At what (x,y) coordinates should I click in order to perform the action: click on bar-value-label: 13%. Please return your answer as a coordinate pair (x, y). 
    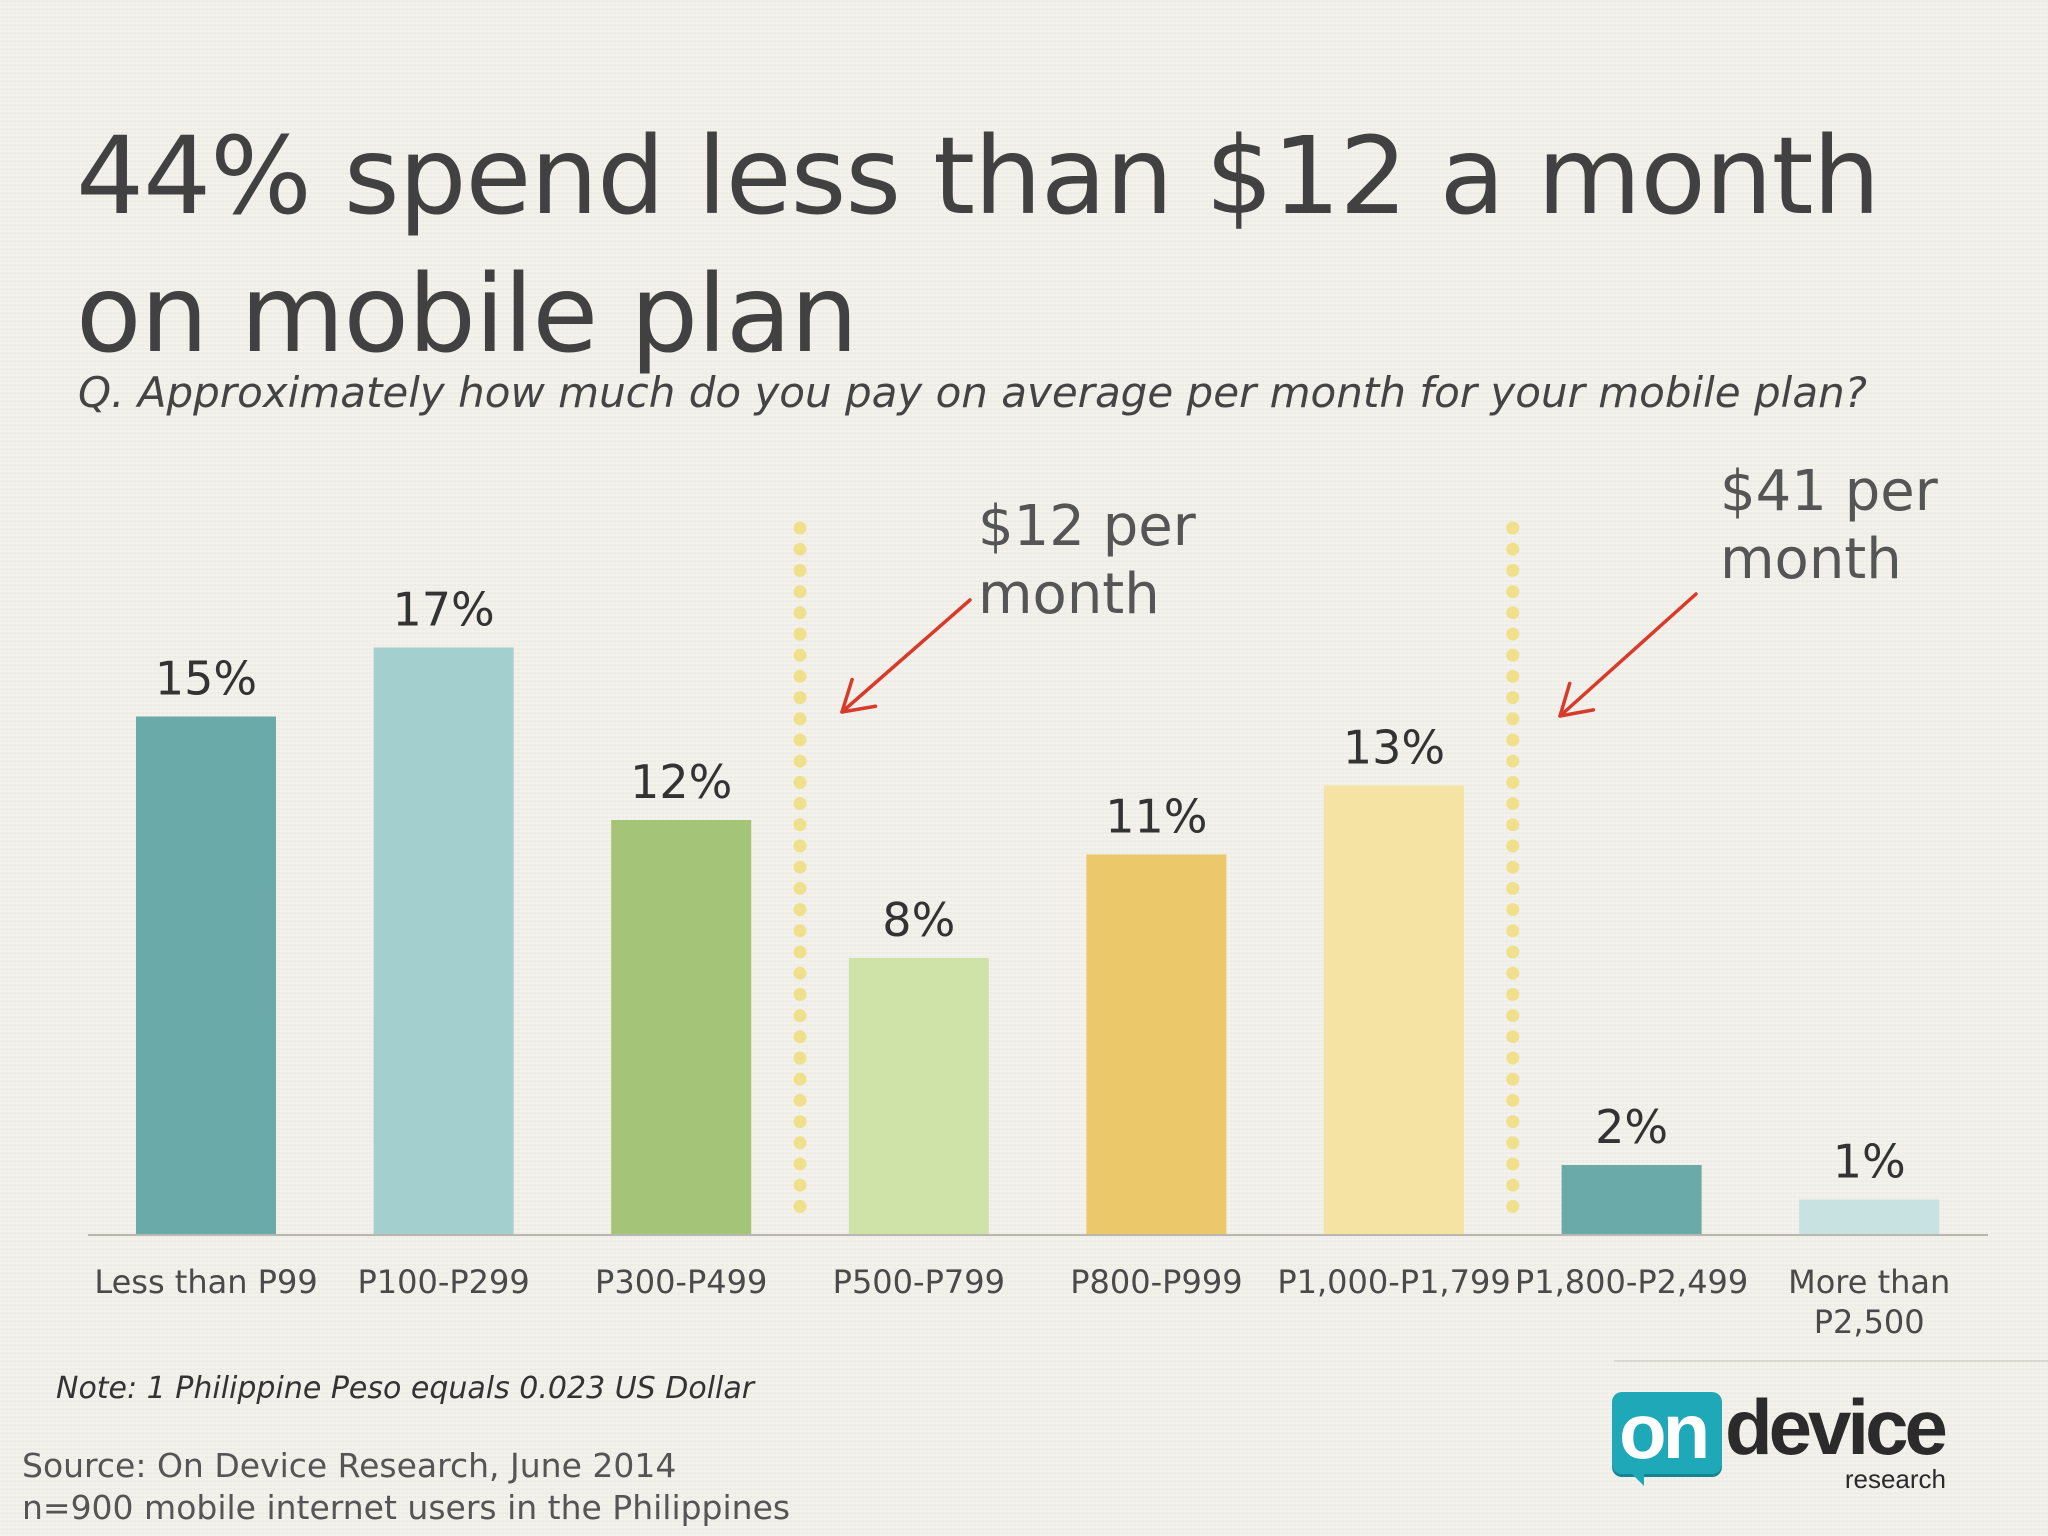
    Looking at the image, I should click on (1394, 748).